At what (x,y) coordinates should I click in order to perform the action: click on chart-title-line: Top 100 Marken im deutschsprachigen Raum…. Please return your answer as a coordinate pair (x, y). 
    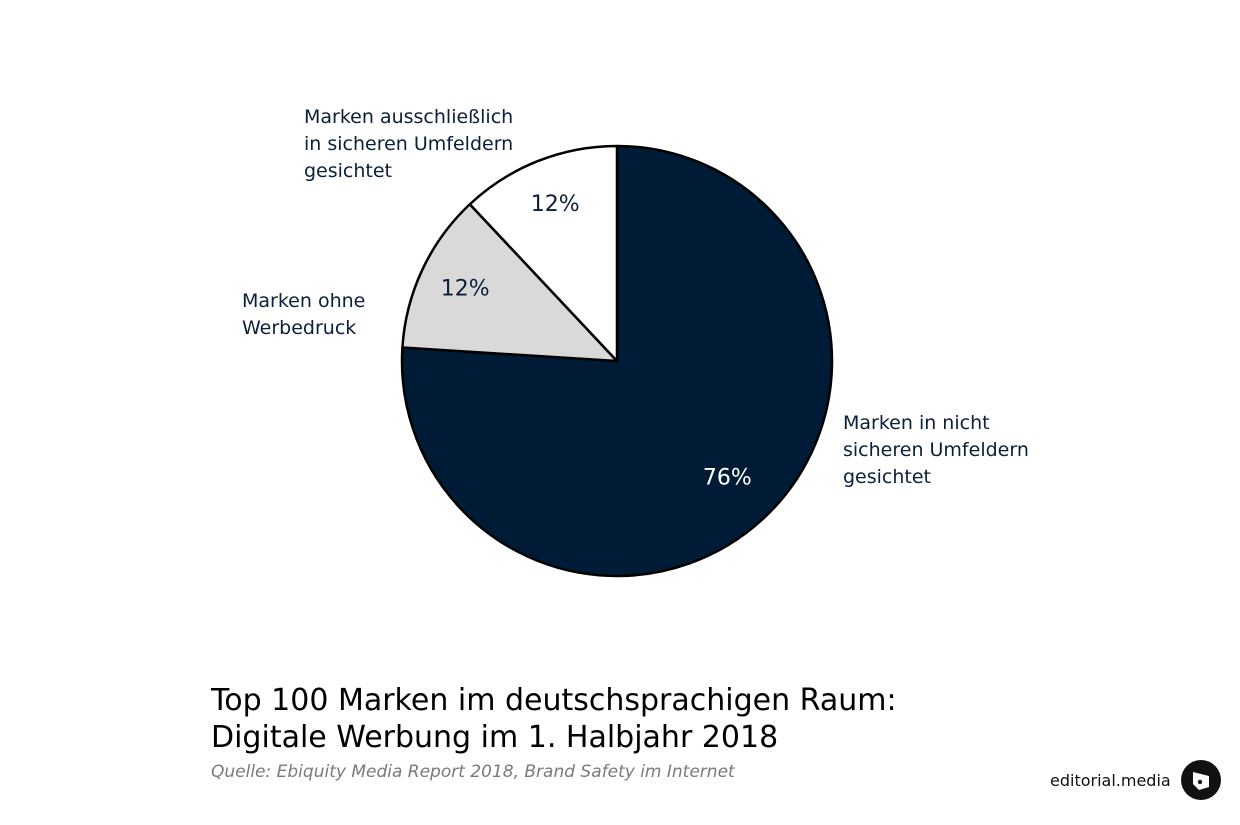
    Looking at the image, I should click on (554, 700).